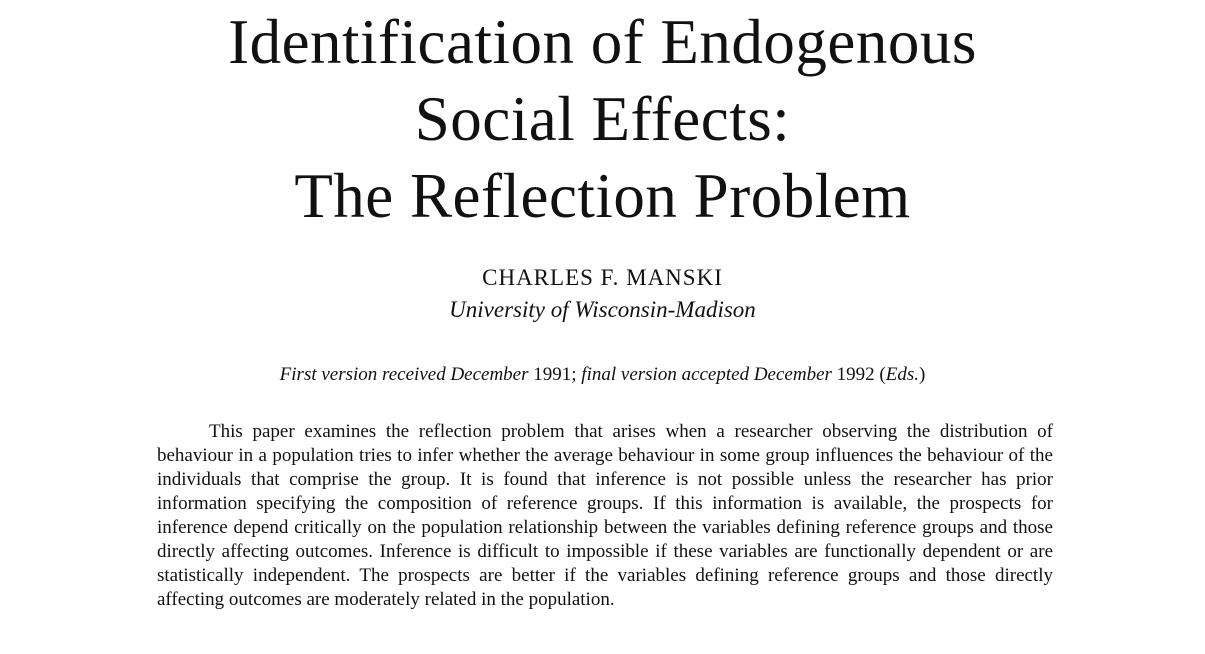 This screenshot has height=654, width=1205. I want to click on received-year-1: 1991;, so click(555, 374).